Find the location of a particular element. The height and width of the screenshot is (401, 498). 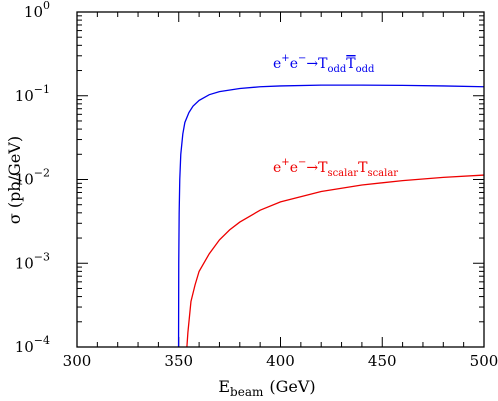

x-tick-label: 400 is located at coordinates (280, 361).